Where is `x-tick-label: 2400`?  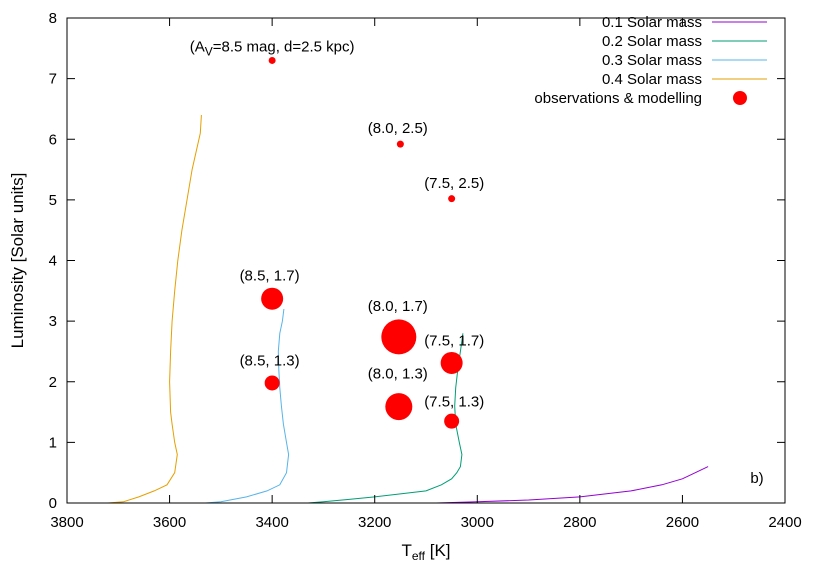
x-tick-label: 2400 is located at coordinates (784, 522).